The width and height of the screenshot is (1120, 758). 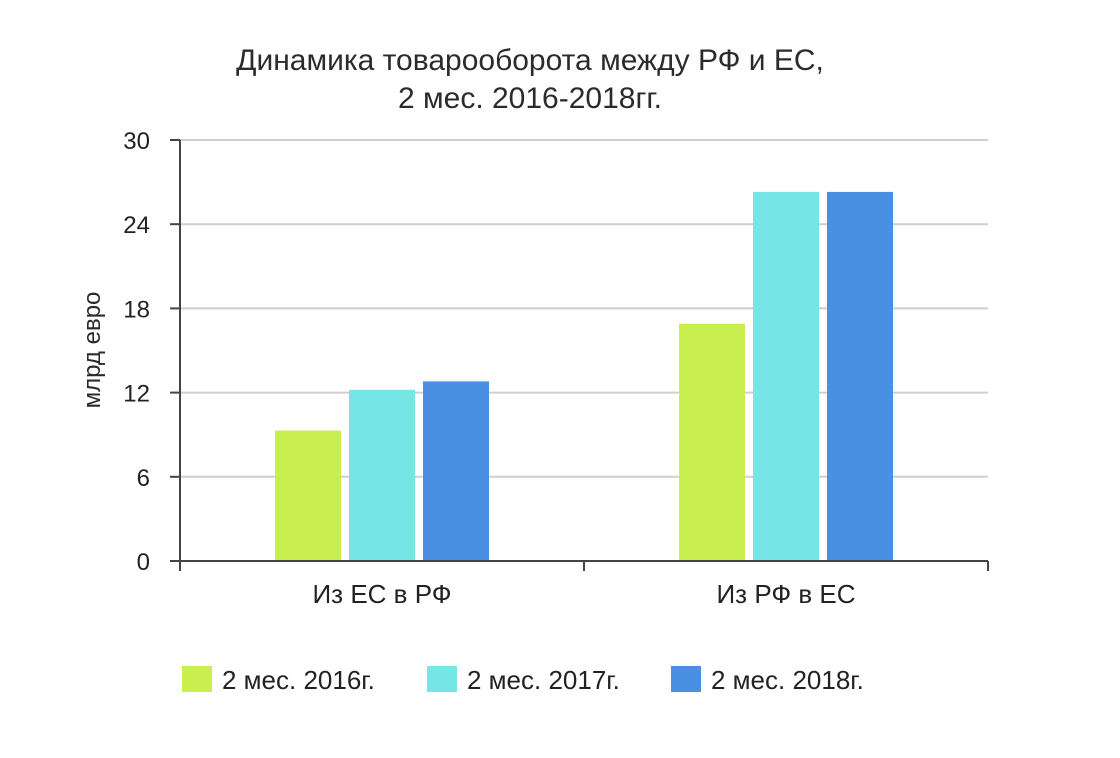 What do you see at coordinates (583, 594) in the screenshot?
I see `x-axis-categories: Из ЕС в РФ Из РФ в ЕС` at bounding box center [583, 594].